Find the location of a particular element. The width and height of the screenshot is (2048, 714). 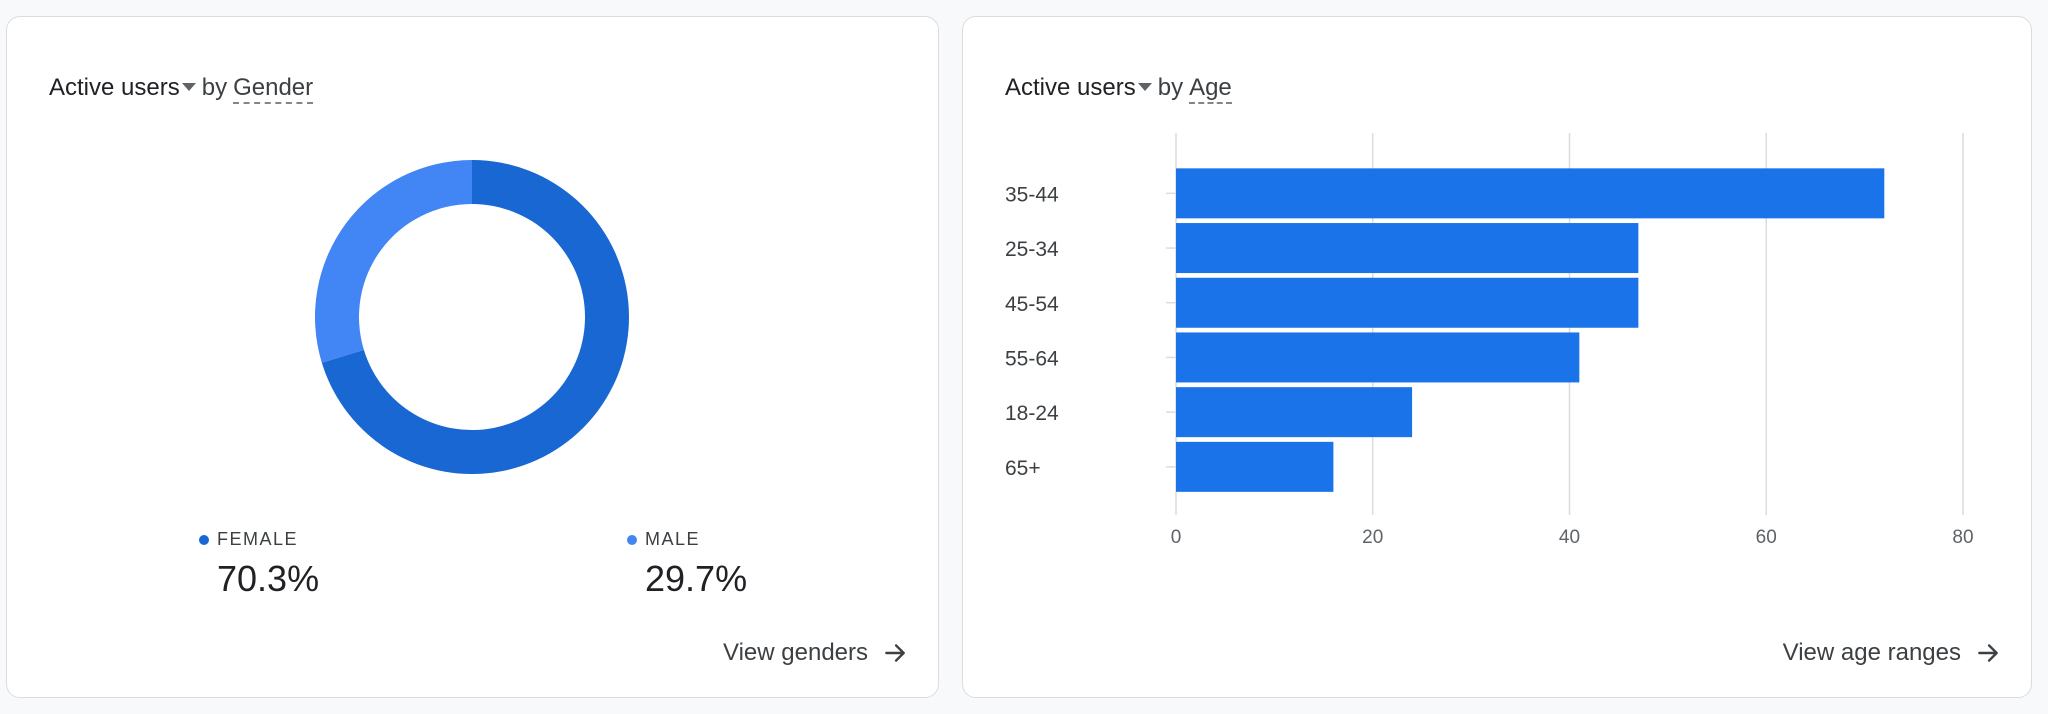

age-card-title: Active users by Age is located at coordinates (1118, 88).